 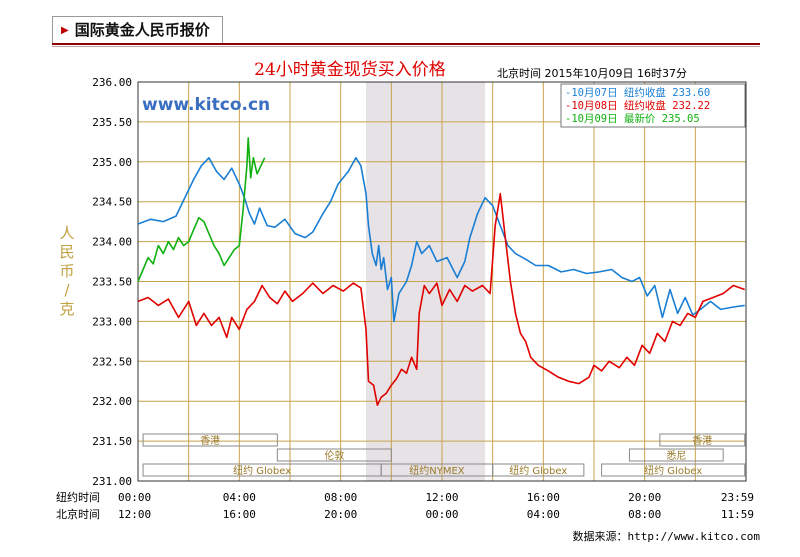 I want to click on y-tick-label: 232.50, so click(x=112, y=361).